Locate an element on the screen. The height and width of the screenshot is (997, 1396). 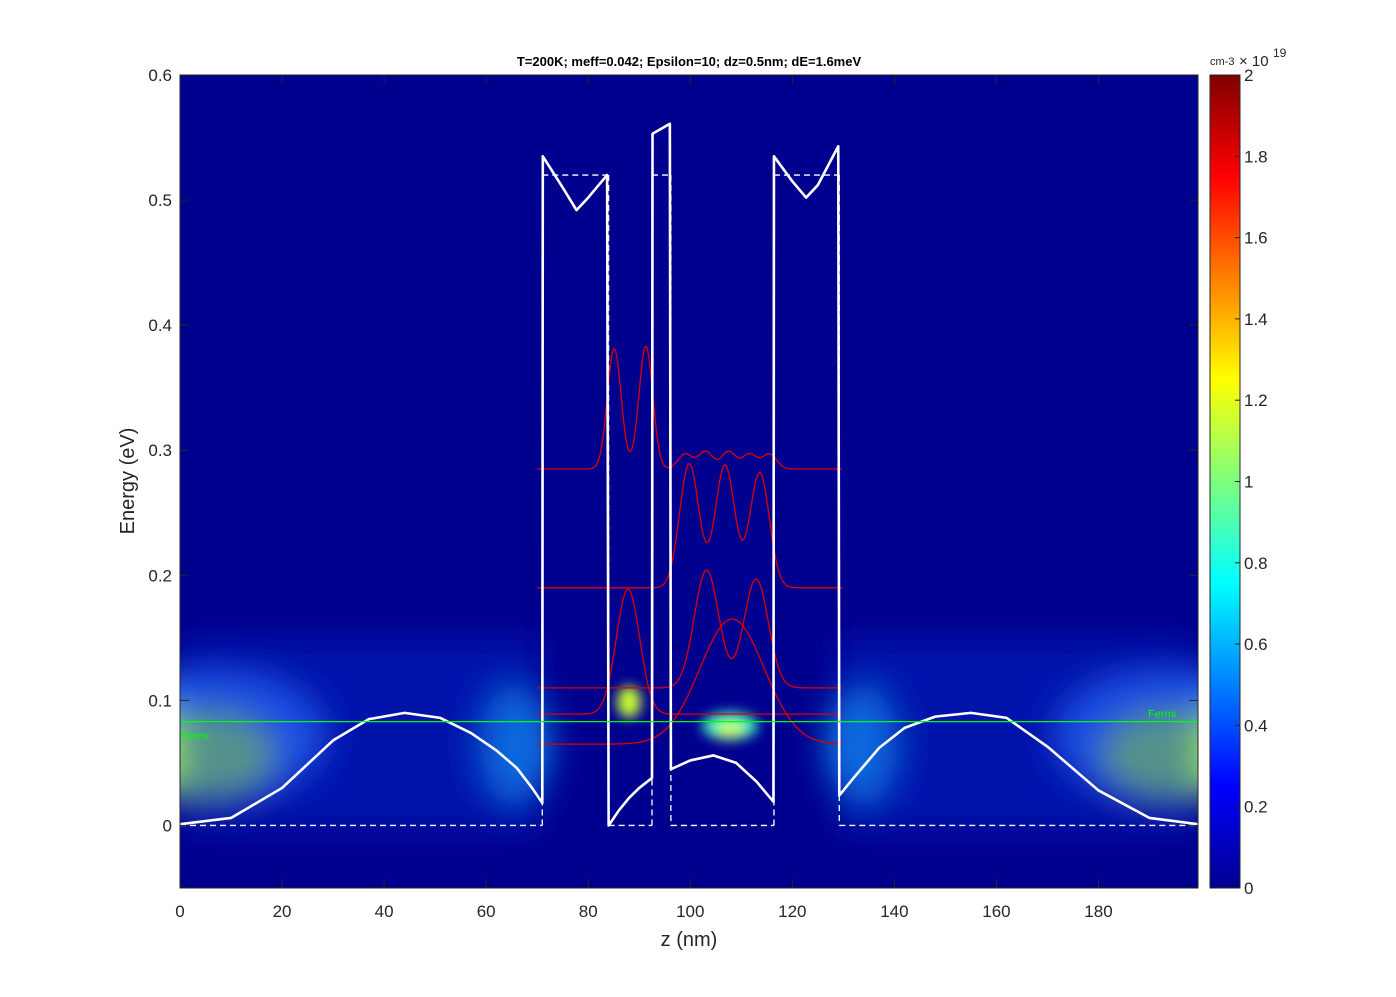
colorbar-tick-label: 0.6 is located at coordinates (1256, 644).